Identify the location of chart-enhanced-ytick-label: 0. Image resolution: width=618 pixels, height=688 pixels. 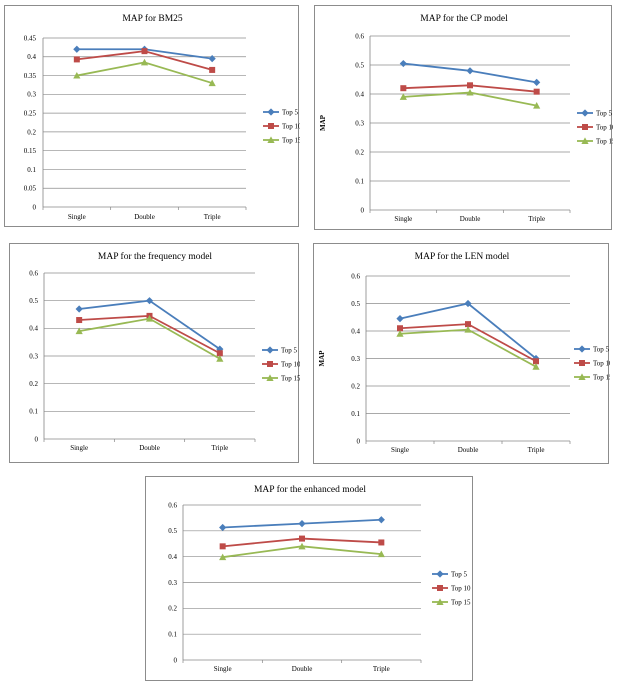
(176, 660).